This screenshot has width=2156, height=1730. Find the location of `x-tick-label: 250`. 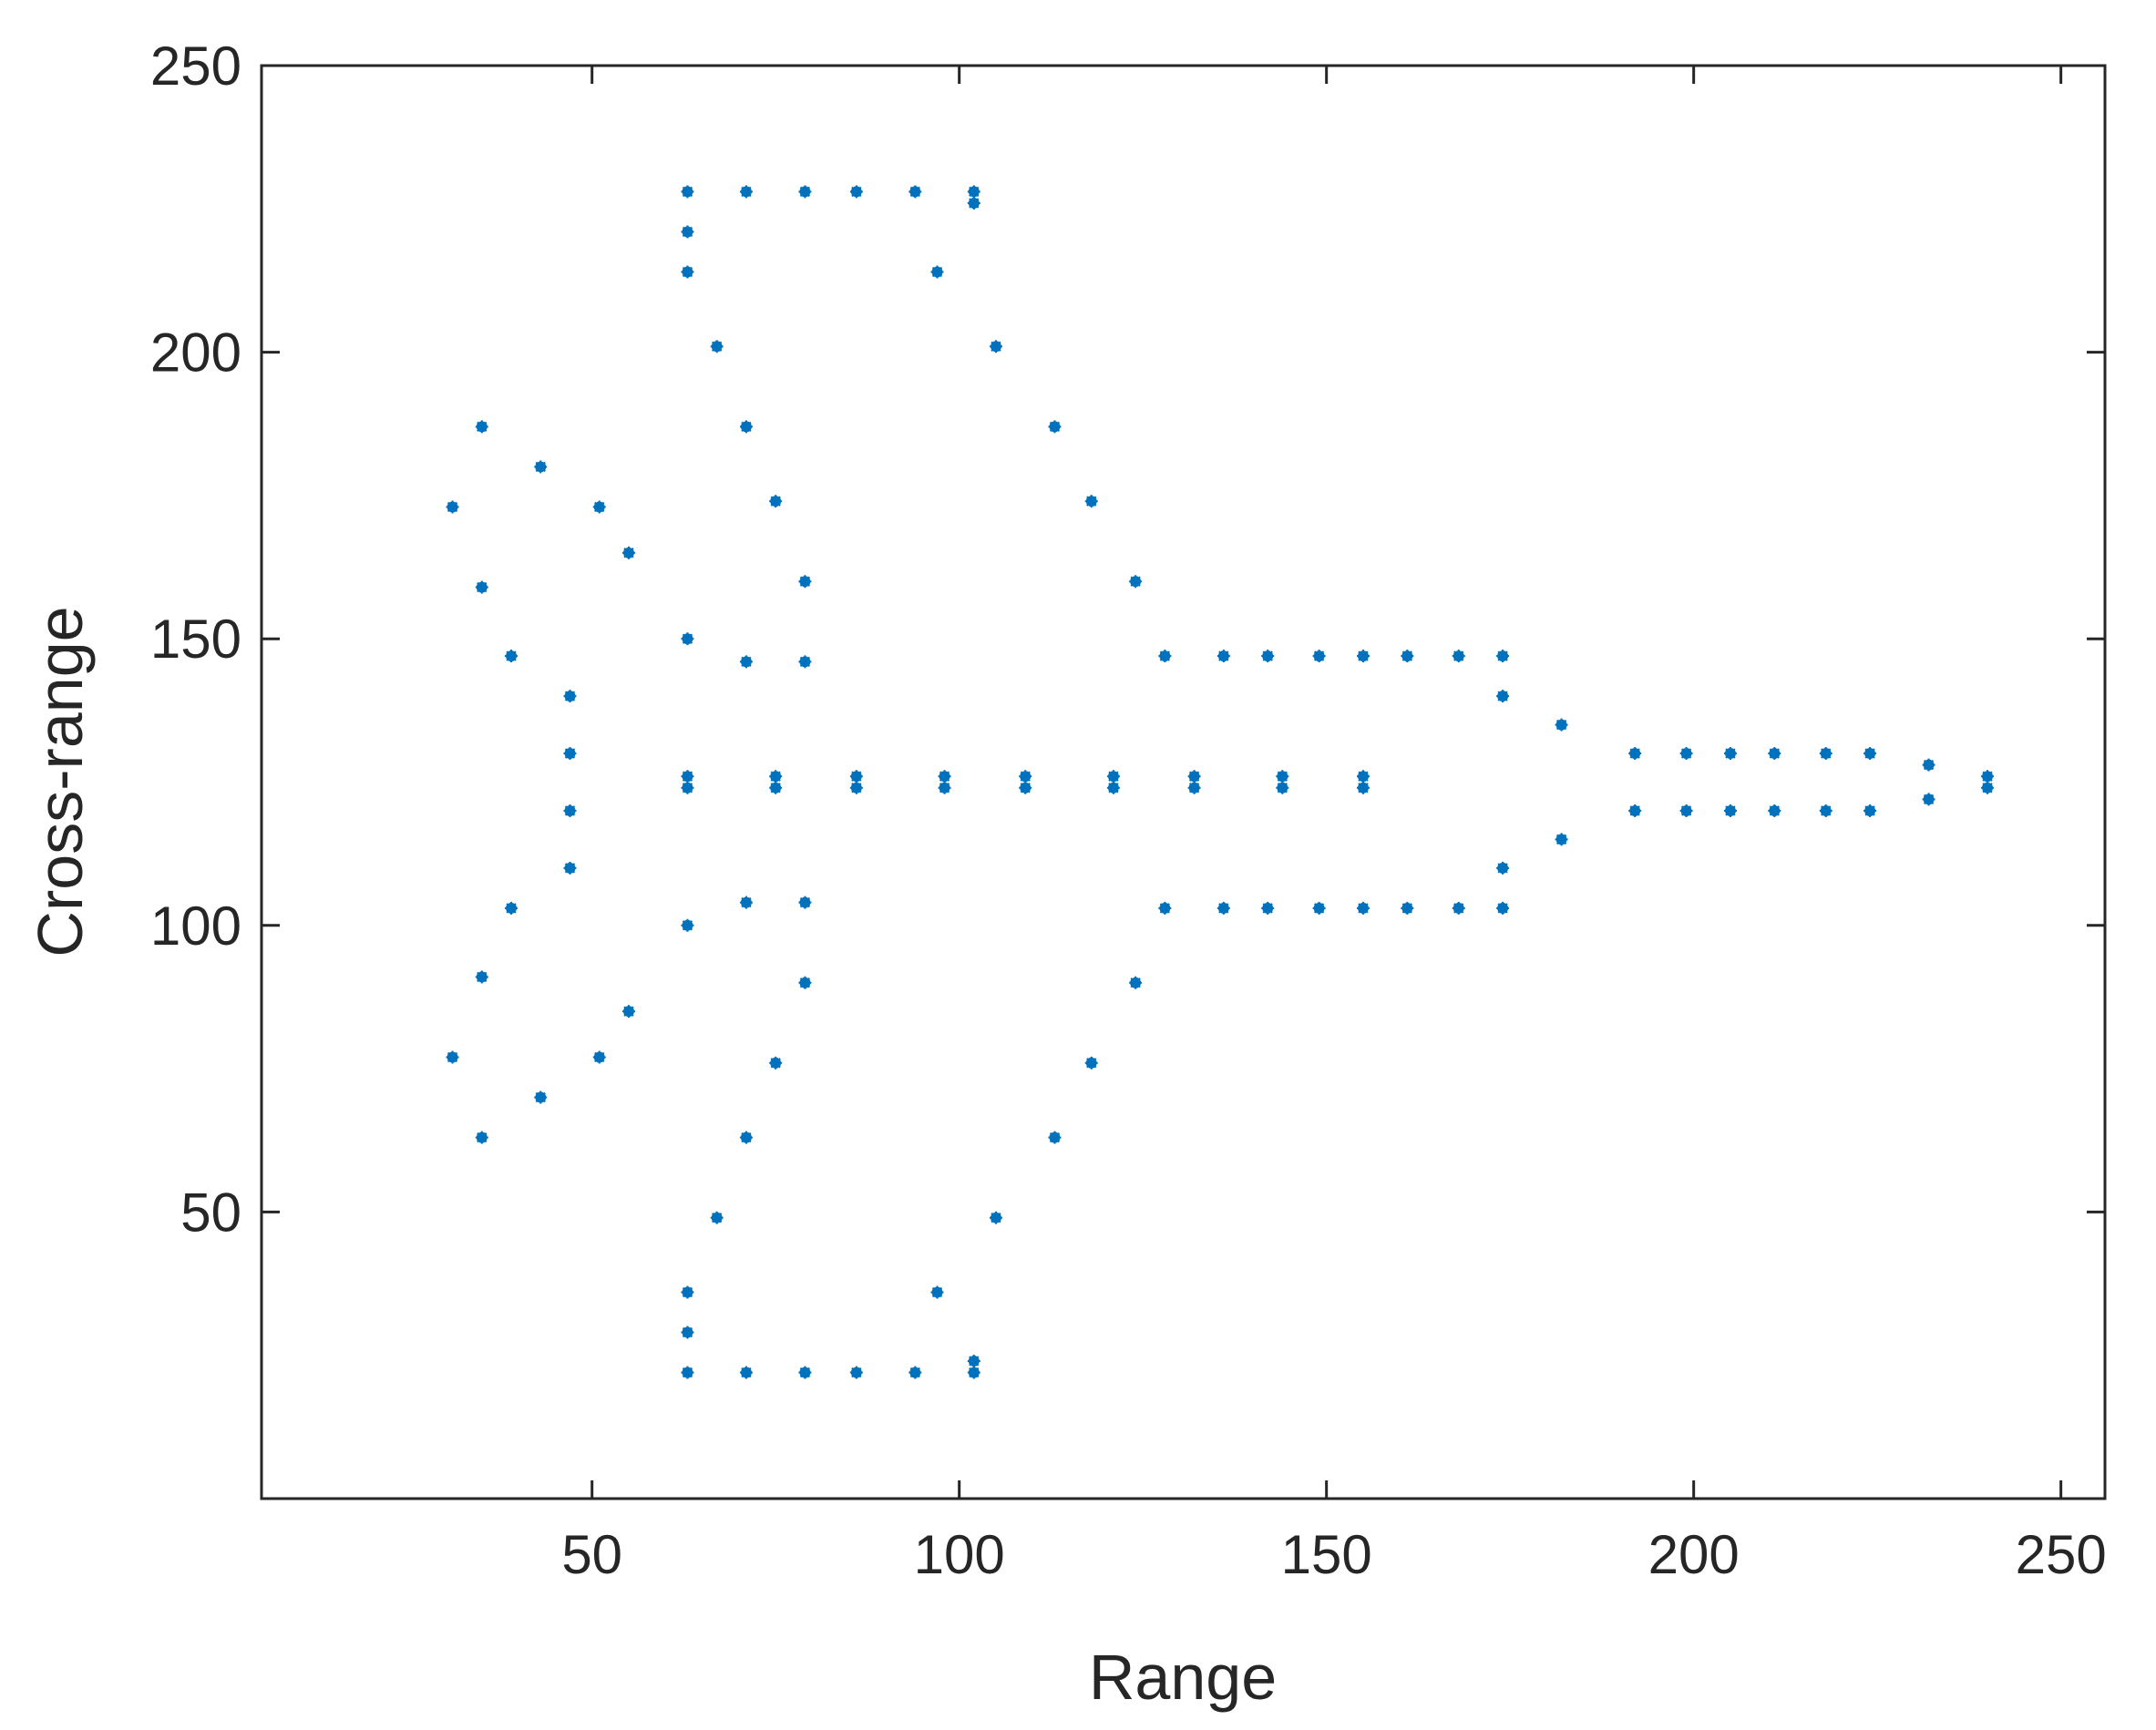

x-tick-label: 250 is located at coordinates (2061, 1554).